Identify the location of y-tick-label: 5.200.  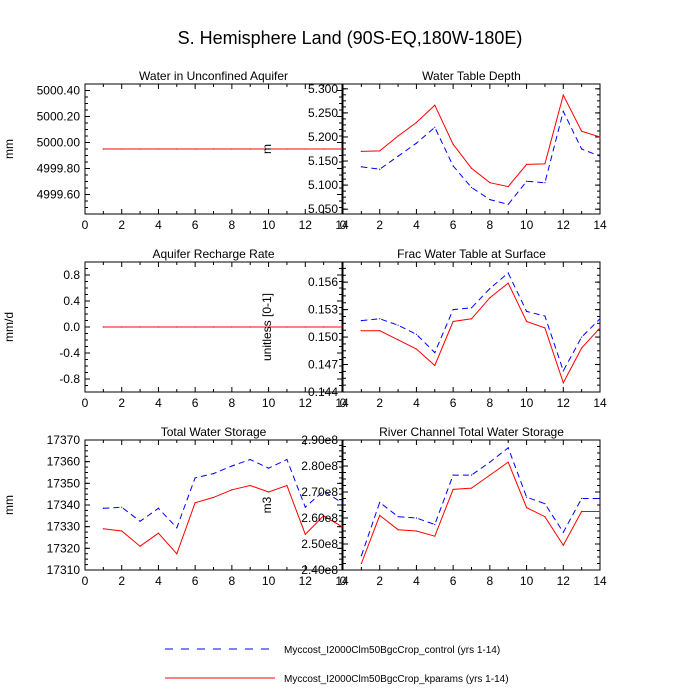
(323, 137).